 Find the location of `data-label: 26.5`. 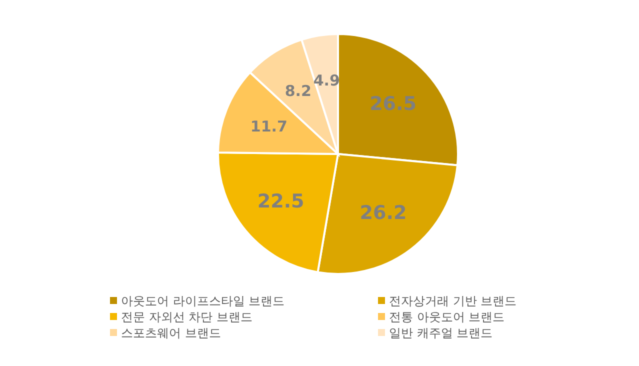

data-label: 26.5 is located at coordinates (393, 103).